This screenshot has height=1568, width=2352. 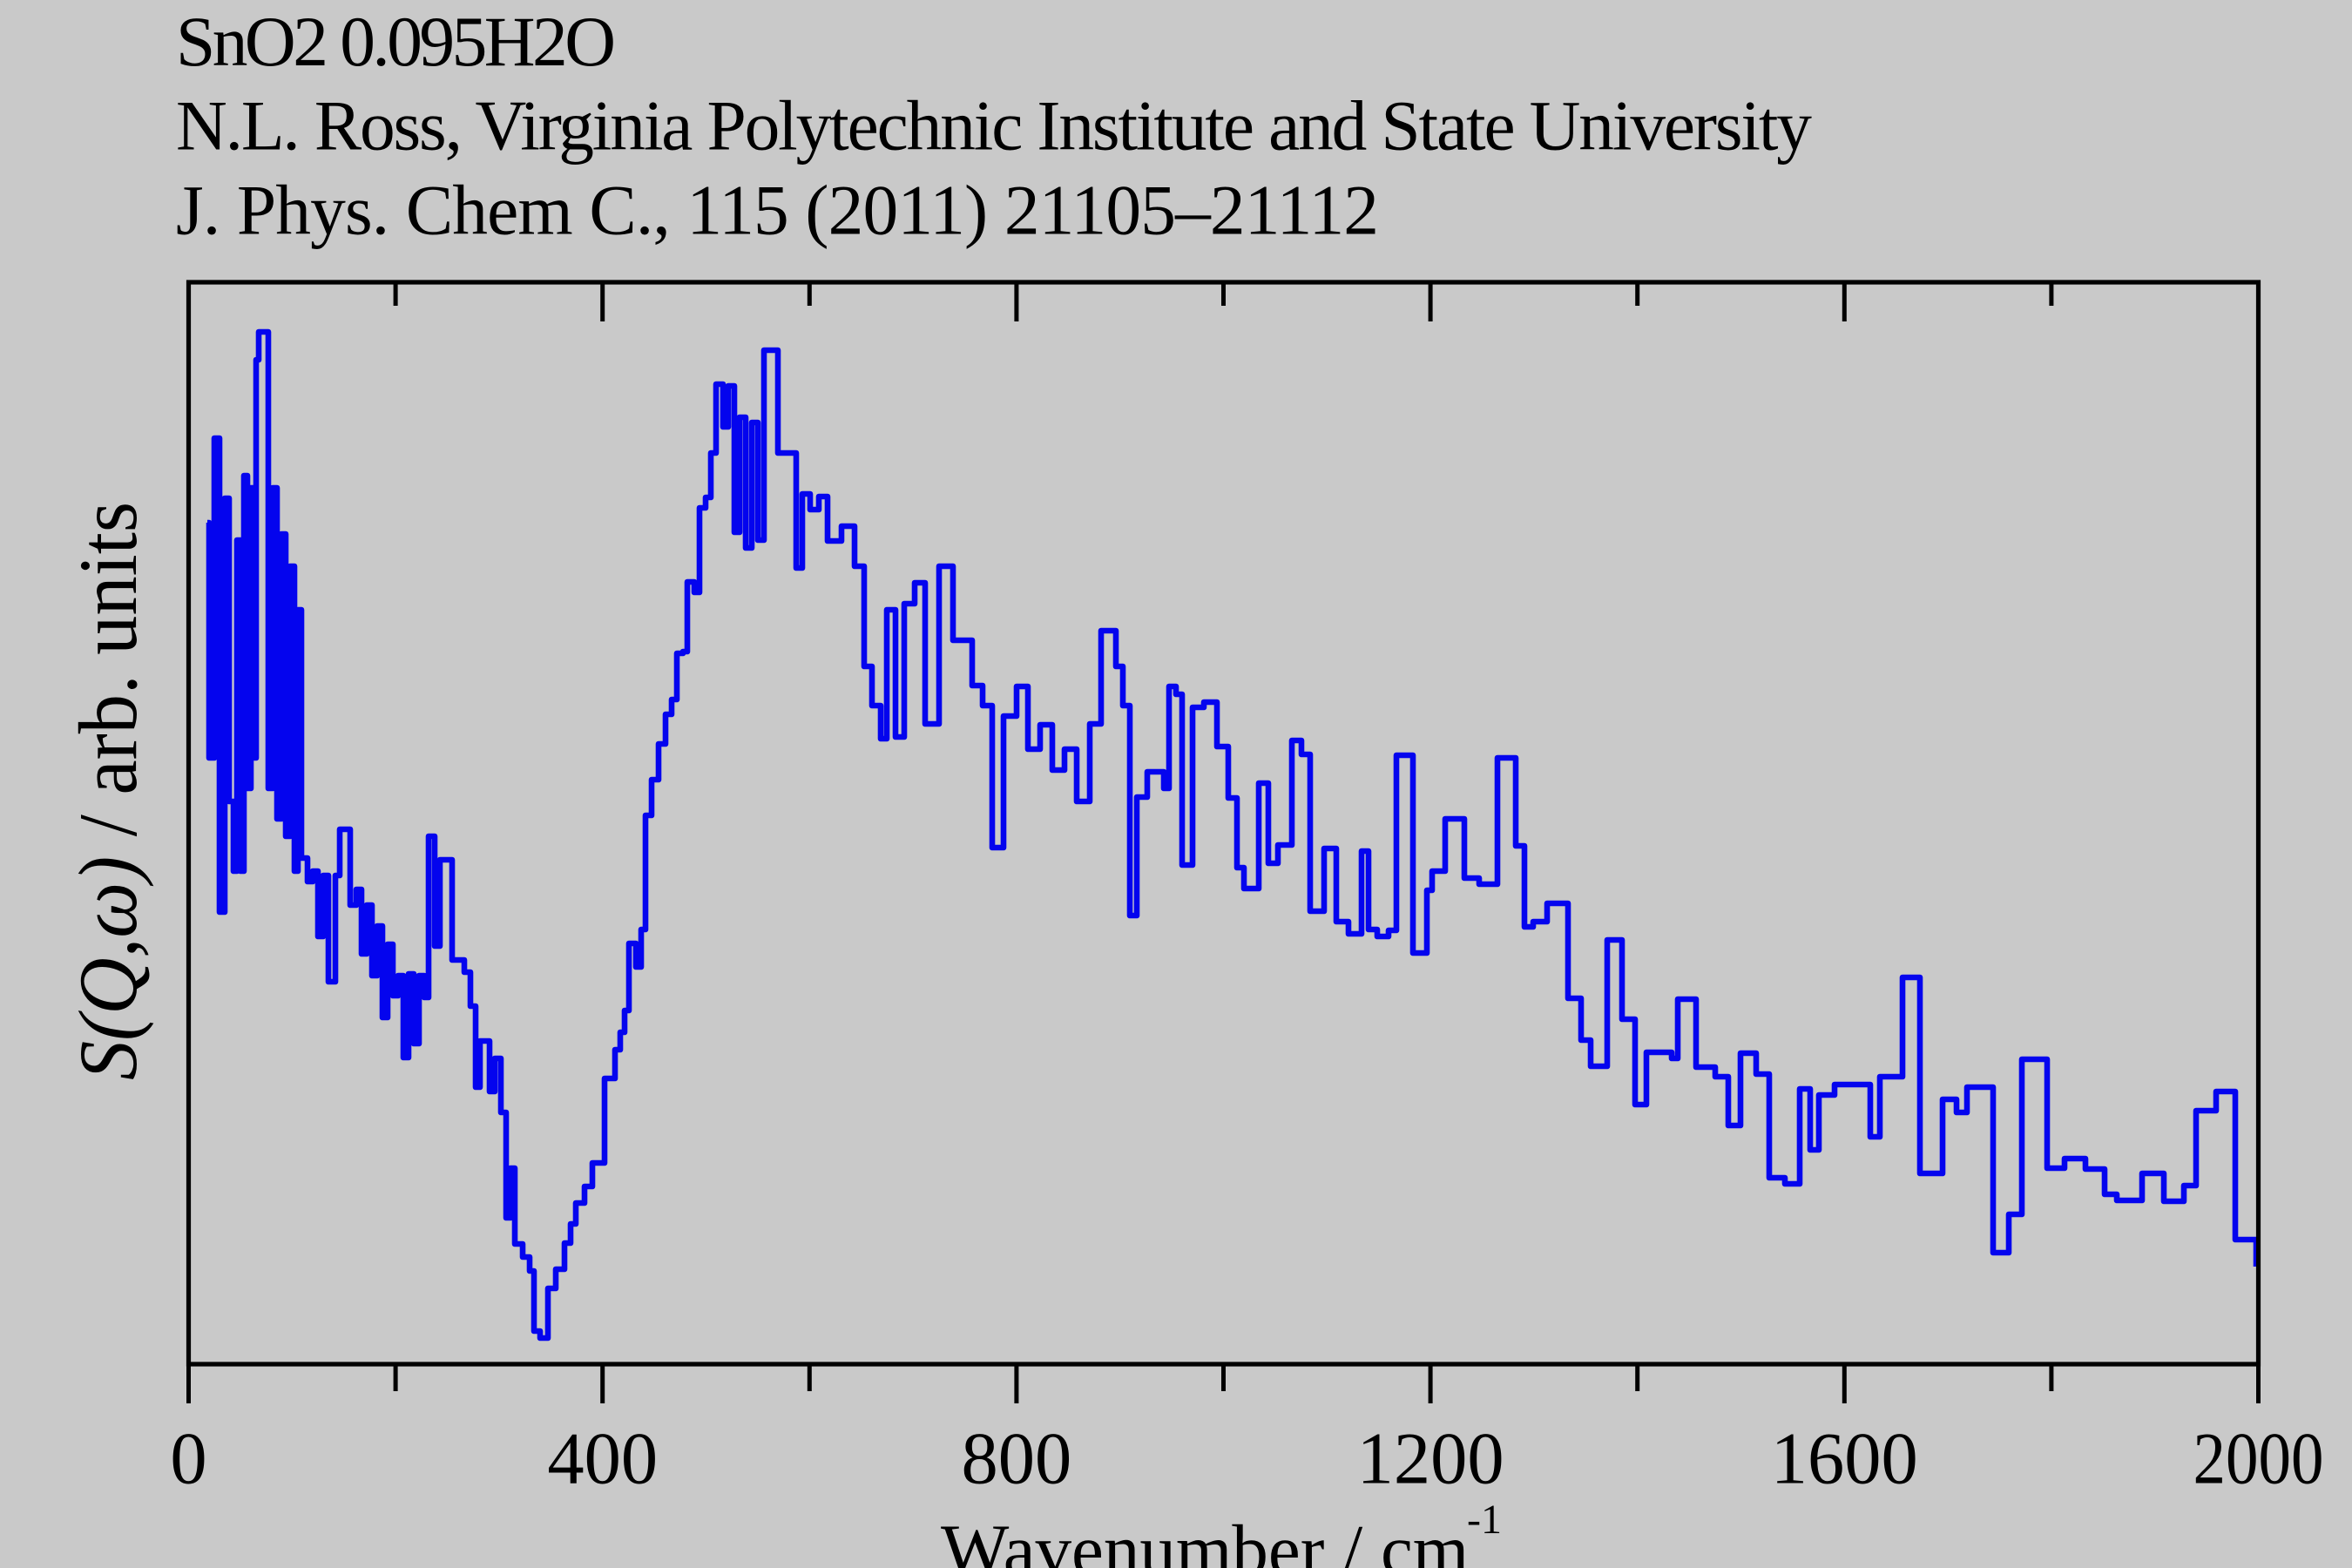 What do you see at coordinates (2259, 1459) in the screenshot?
I see `svg-text: 2000` at bounding box center [2259, 1459].